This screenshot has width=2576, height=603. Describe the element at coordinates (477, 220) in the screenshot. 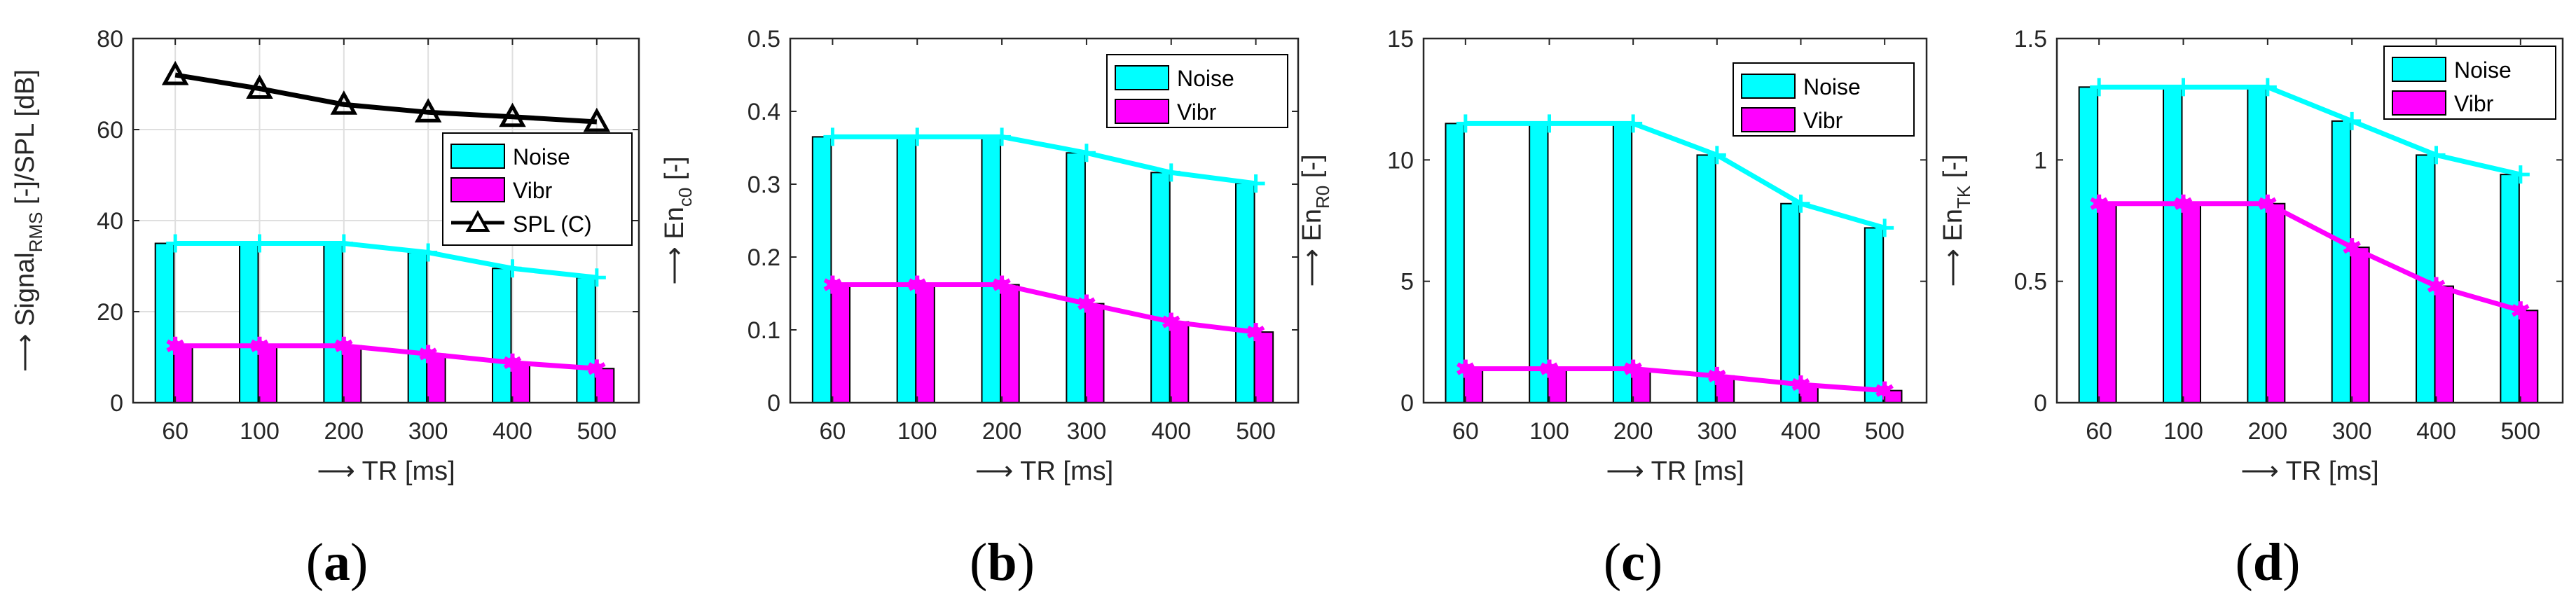

I see `legend-marker-spl` at that location.